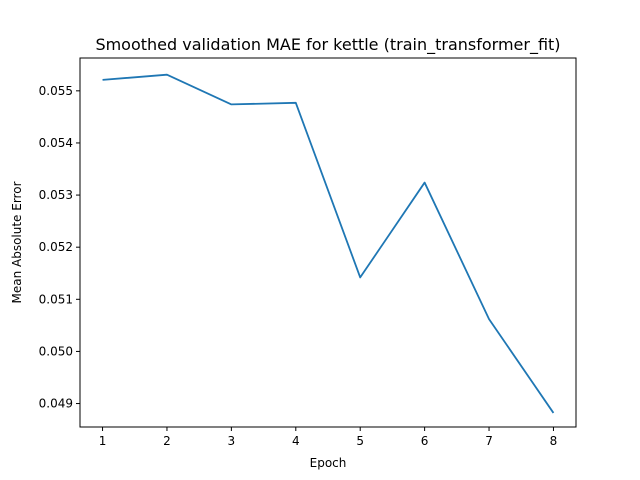 The image size is (640, 480). What do you see at coordinates (489, 441) in the screenshot?
I see `x-tick-label: 7` at bounding box center [489, 441].